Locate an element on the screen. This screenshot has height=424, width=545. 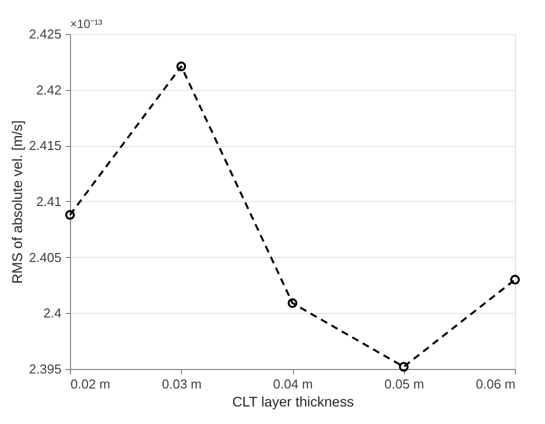
y-tick-label: 2.41 is located at coordinates (49, 201).